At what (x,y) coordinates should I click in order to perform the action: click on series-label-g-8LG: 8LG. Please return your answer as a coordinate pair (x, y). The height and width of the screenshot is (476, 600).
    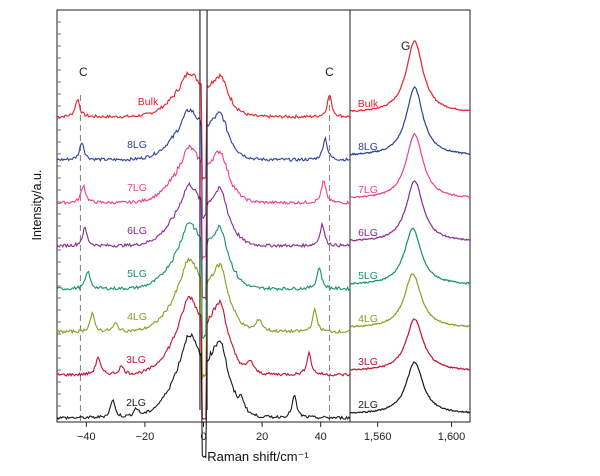
    Looking at the image, I should click on (368, 147).